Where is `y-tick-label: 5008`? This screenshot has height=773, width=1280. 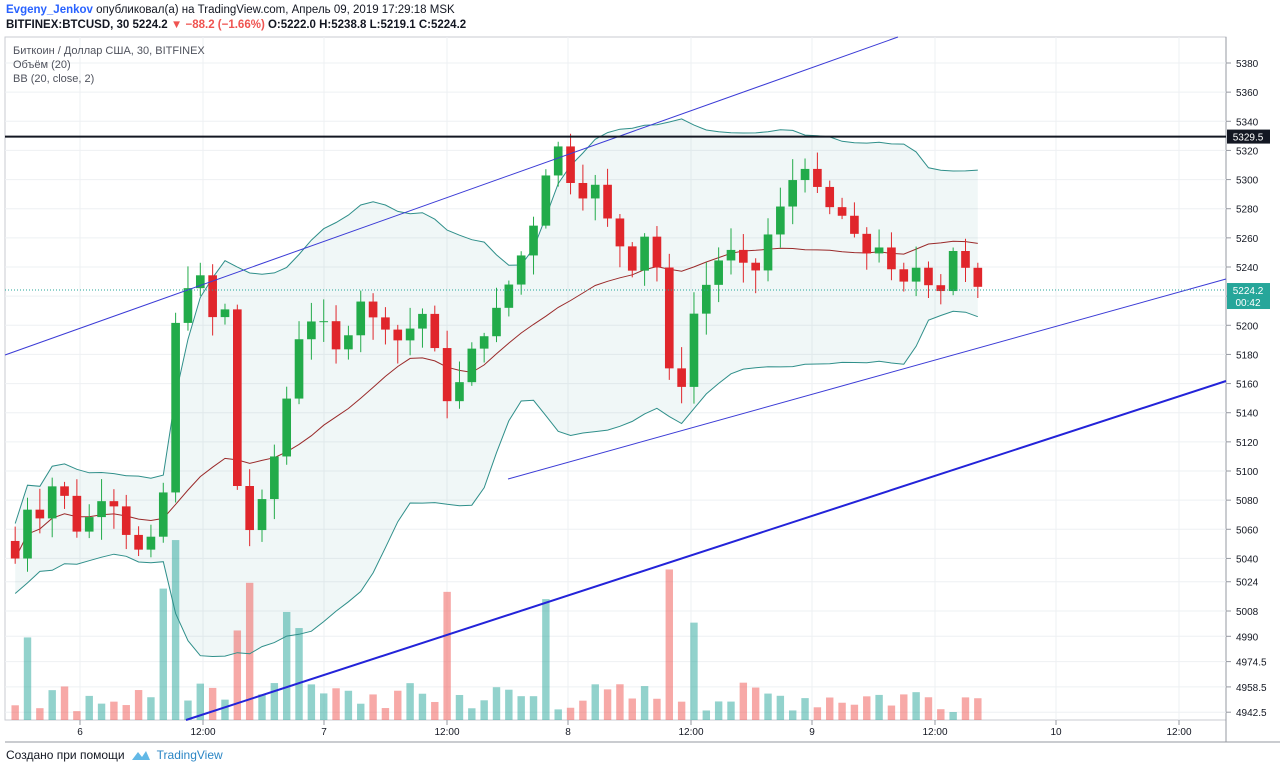 y-tick-label: 5008 is located at coordinates (1247, 612).